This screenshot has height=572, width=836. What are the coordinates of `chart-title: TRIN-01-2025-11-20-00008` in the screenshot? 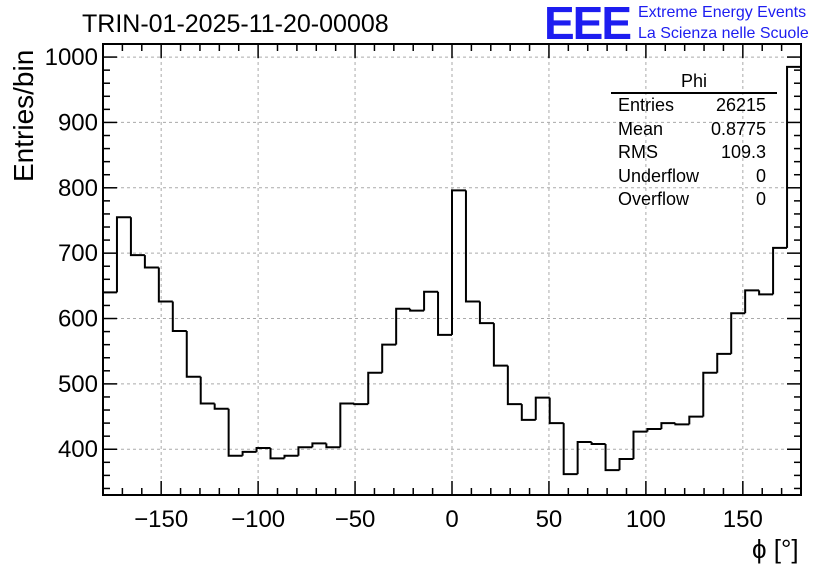 It's located at (235, 24).